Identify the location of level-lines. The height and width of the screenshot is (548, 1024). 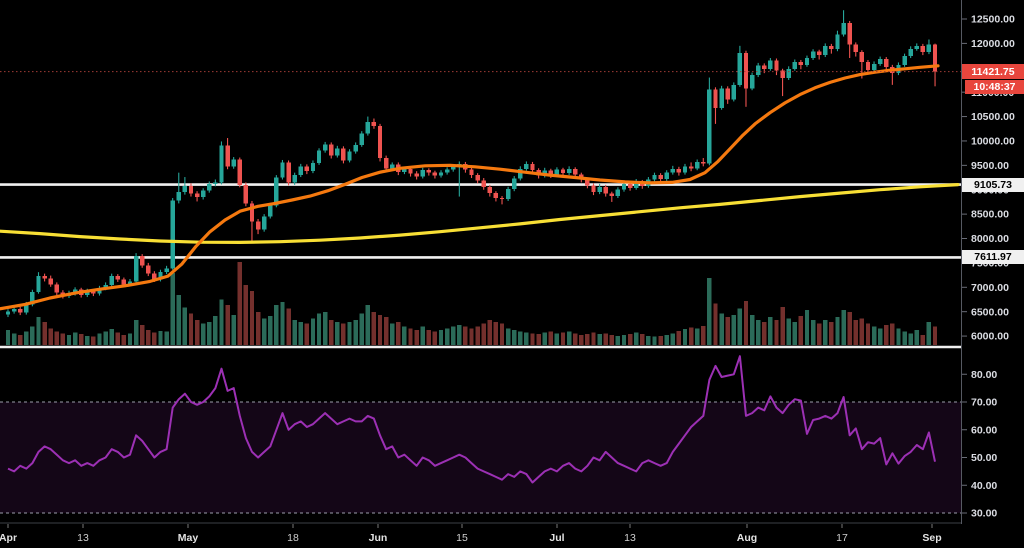
(481, 221).